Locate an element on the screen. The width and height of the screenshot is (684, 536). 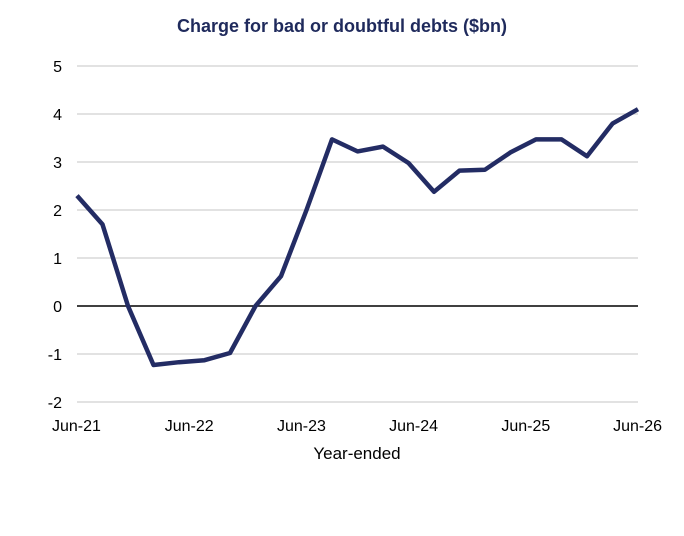
x-tick-label: Jun-23 is located at coordinates (301, 426).